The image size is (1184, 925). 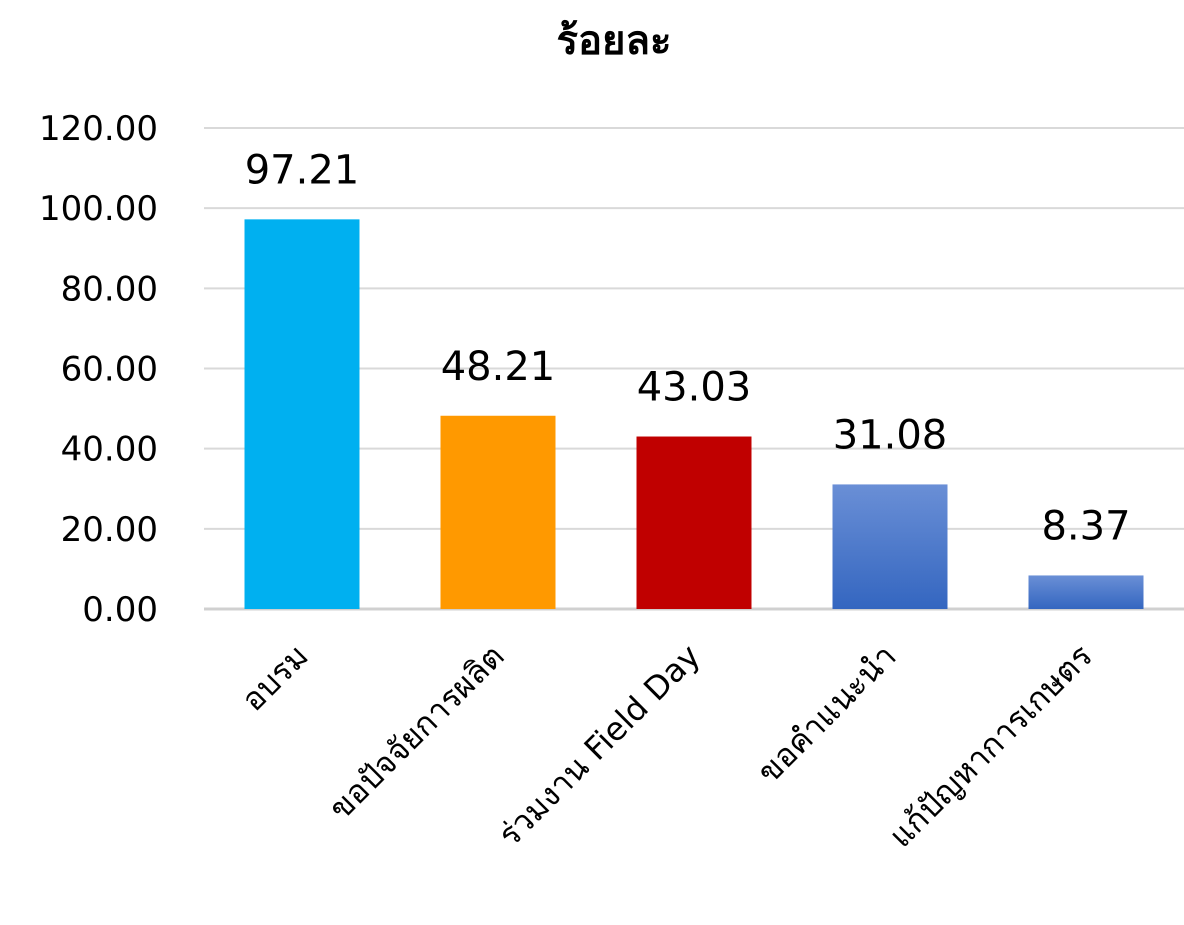 I want to click on x-category-label: แก้ปัญหาการเกษตร, so click(x=990, y=746).